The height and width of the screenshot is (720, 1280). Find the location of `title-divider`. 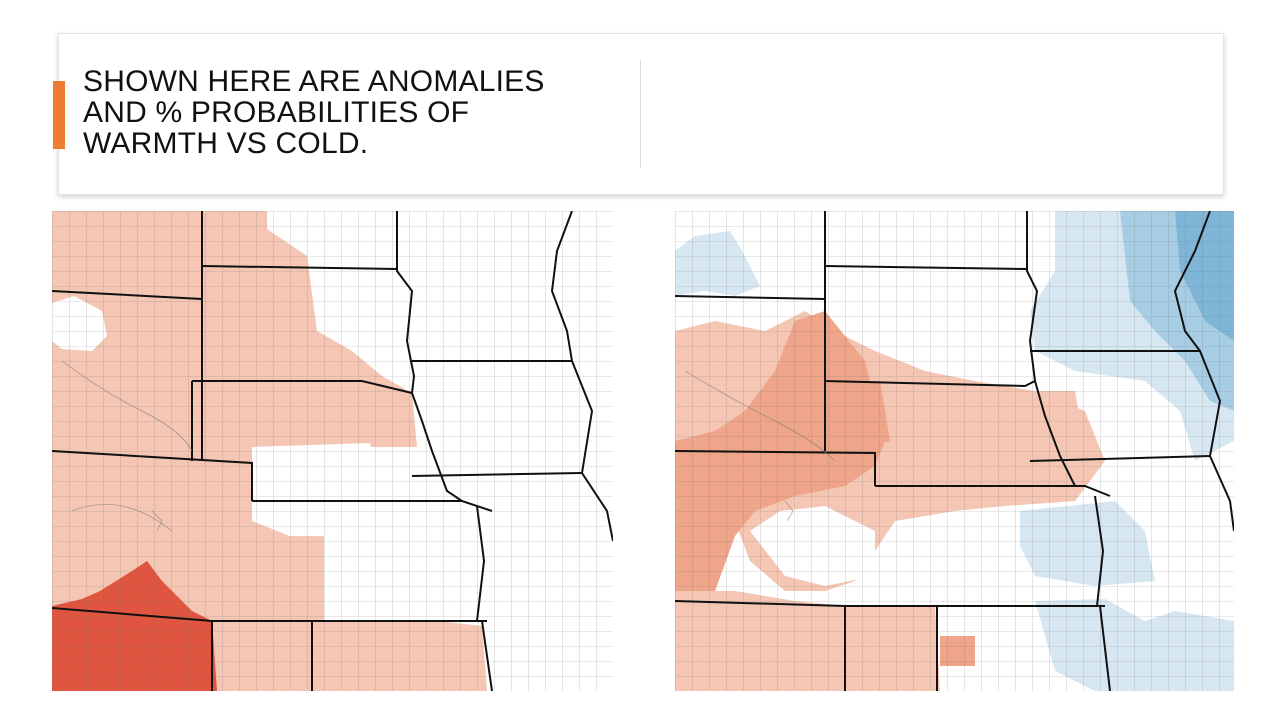

title-divider is located at coordinates (640, 114).